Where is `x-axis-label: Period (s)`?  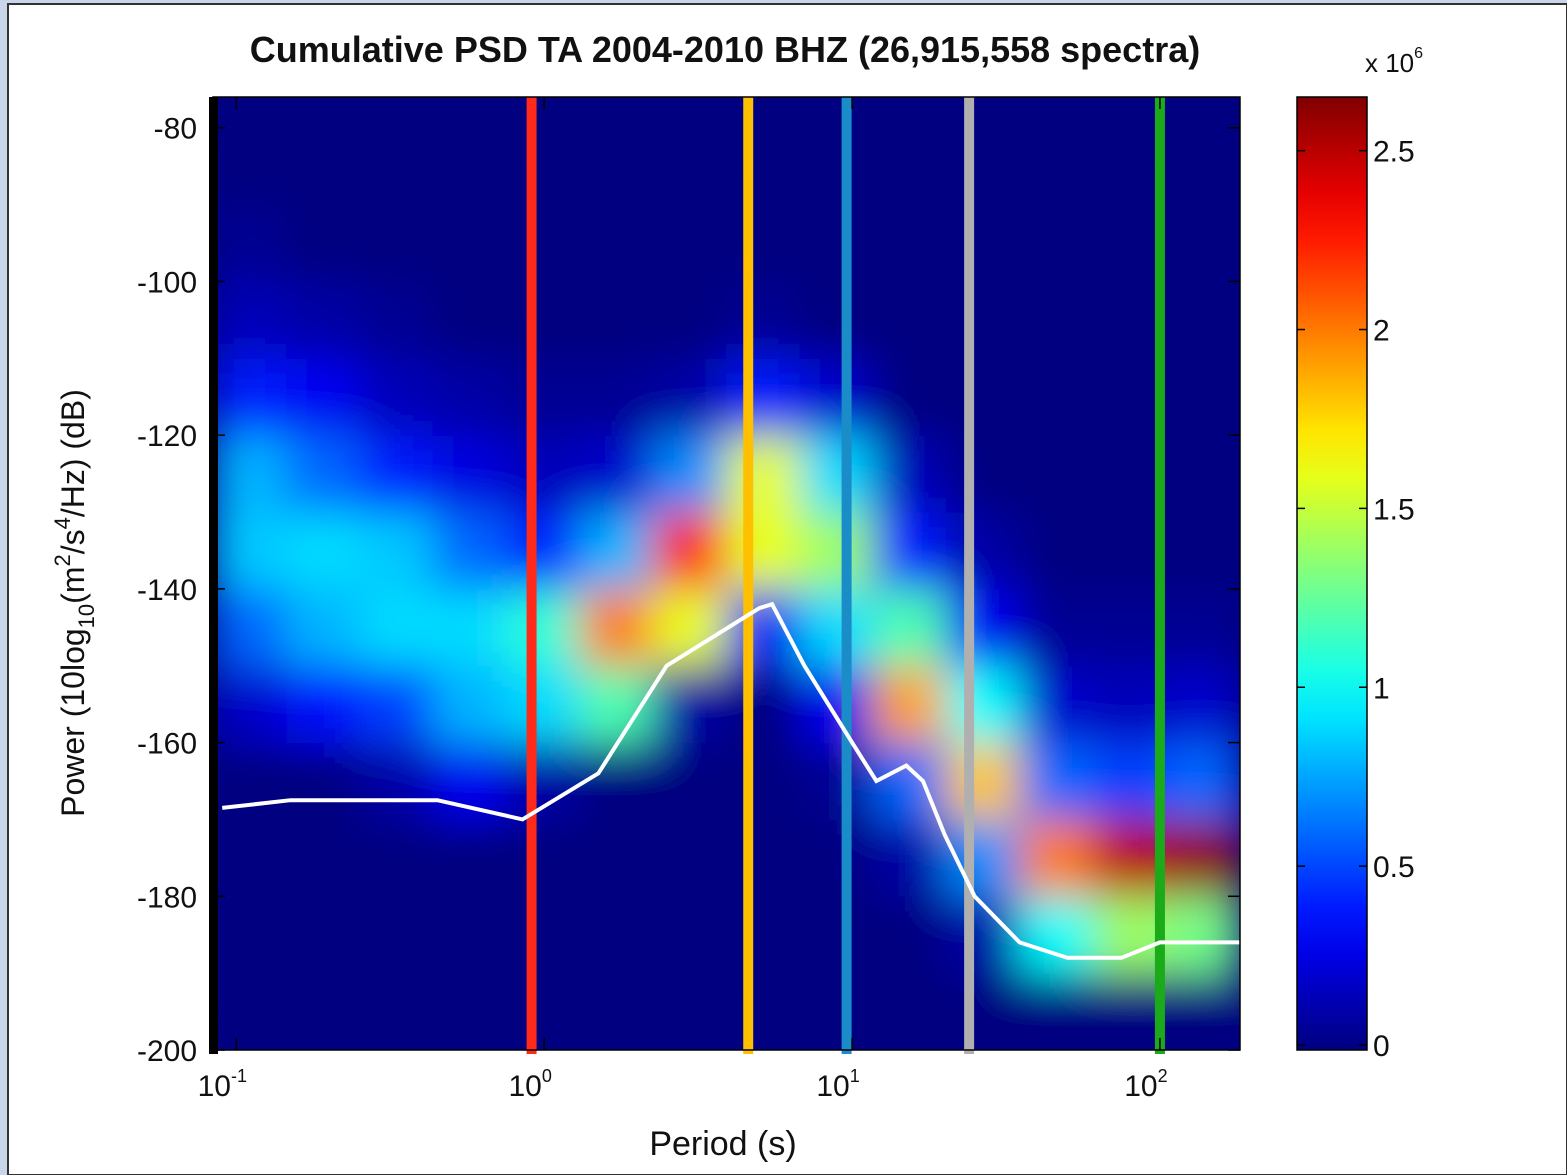
x-axis-label: Period (s) is located at coordinates (722, 1144).